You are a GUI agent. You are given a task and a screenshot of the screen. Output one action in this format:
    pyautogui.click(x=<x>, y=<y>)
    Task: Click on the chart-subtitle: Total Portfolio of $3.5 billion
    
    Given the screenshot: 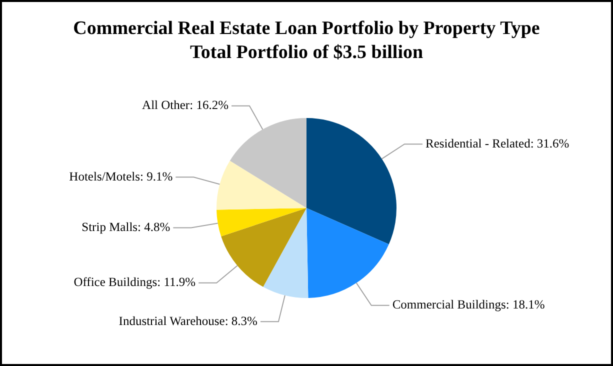 What is the action you would take?
    pyautogui.click(x=307, y=52)
    